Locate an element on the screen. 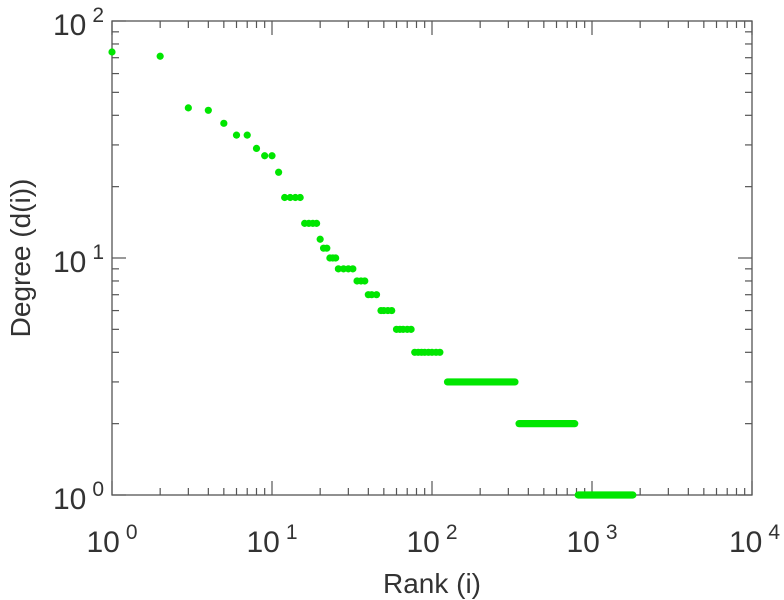 The height and width of the screenshot is (600, 784). x-tick-label: 10 1 is located at coordinates (271, 540).